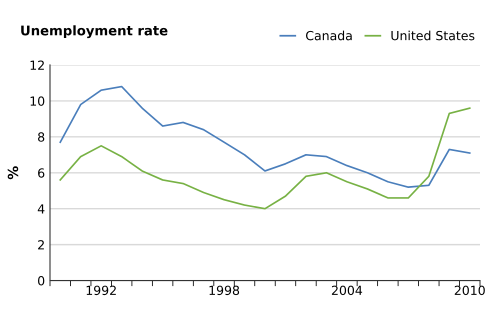 Image resolution: width=500 pixels, height=317 pixels. I want to click on x-tick-label: 2010, so click(469, 291).